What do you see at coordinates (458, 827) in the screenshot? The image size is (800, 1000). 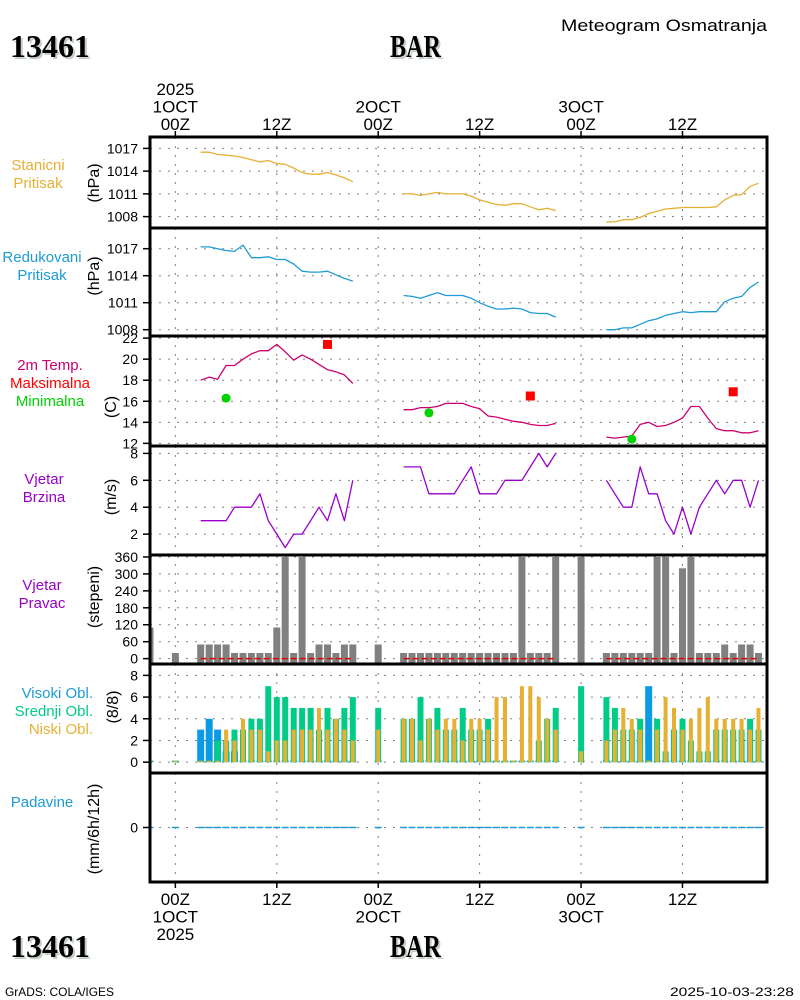 I see `panel-frame` at bounding box center [458, 827].